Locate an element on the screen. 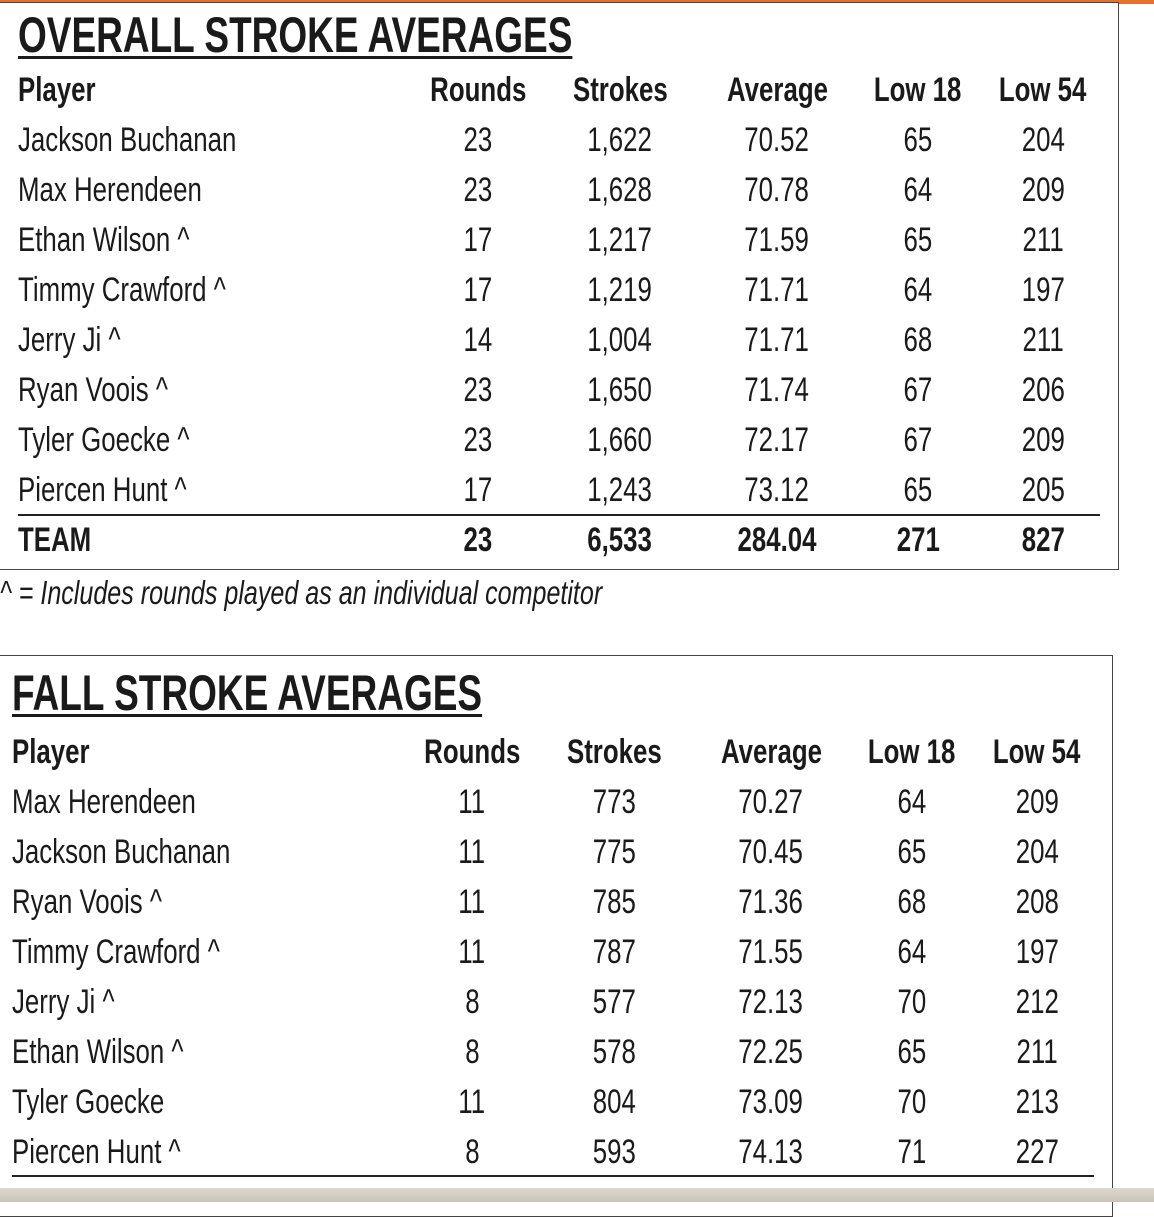  table-cell: 205 is located at coordinates (1043, 490).